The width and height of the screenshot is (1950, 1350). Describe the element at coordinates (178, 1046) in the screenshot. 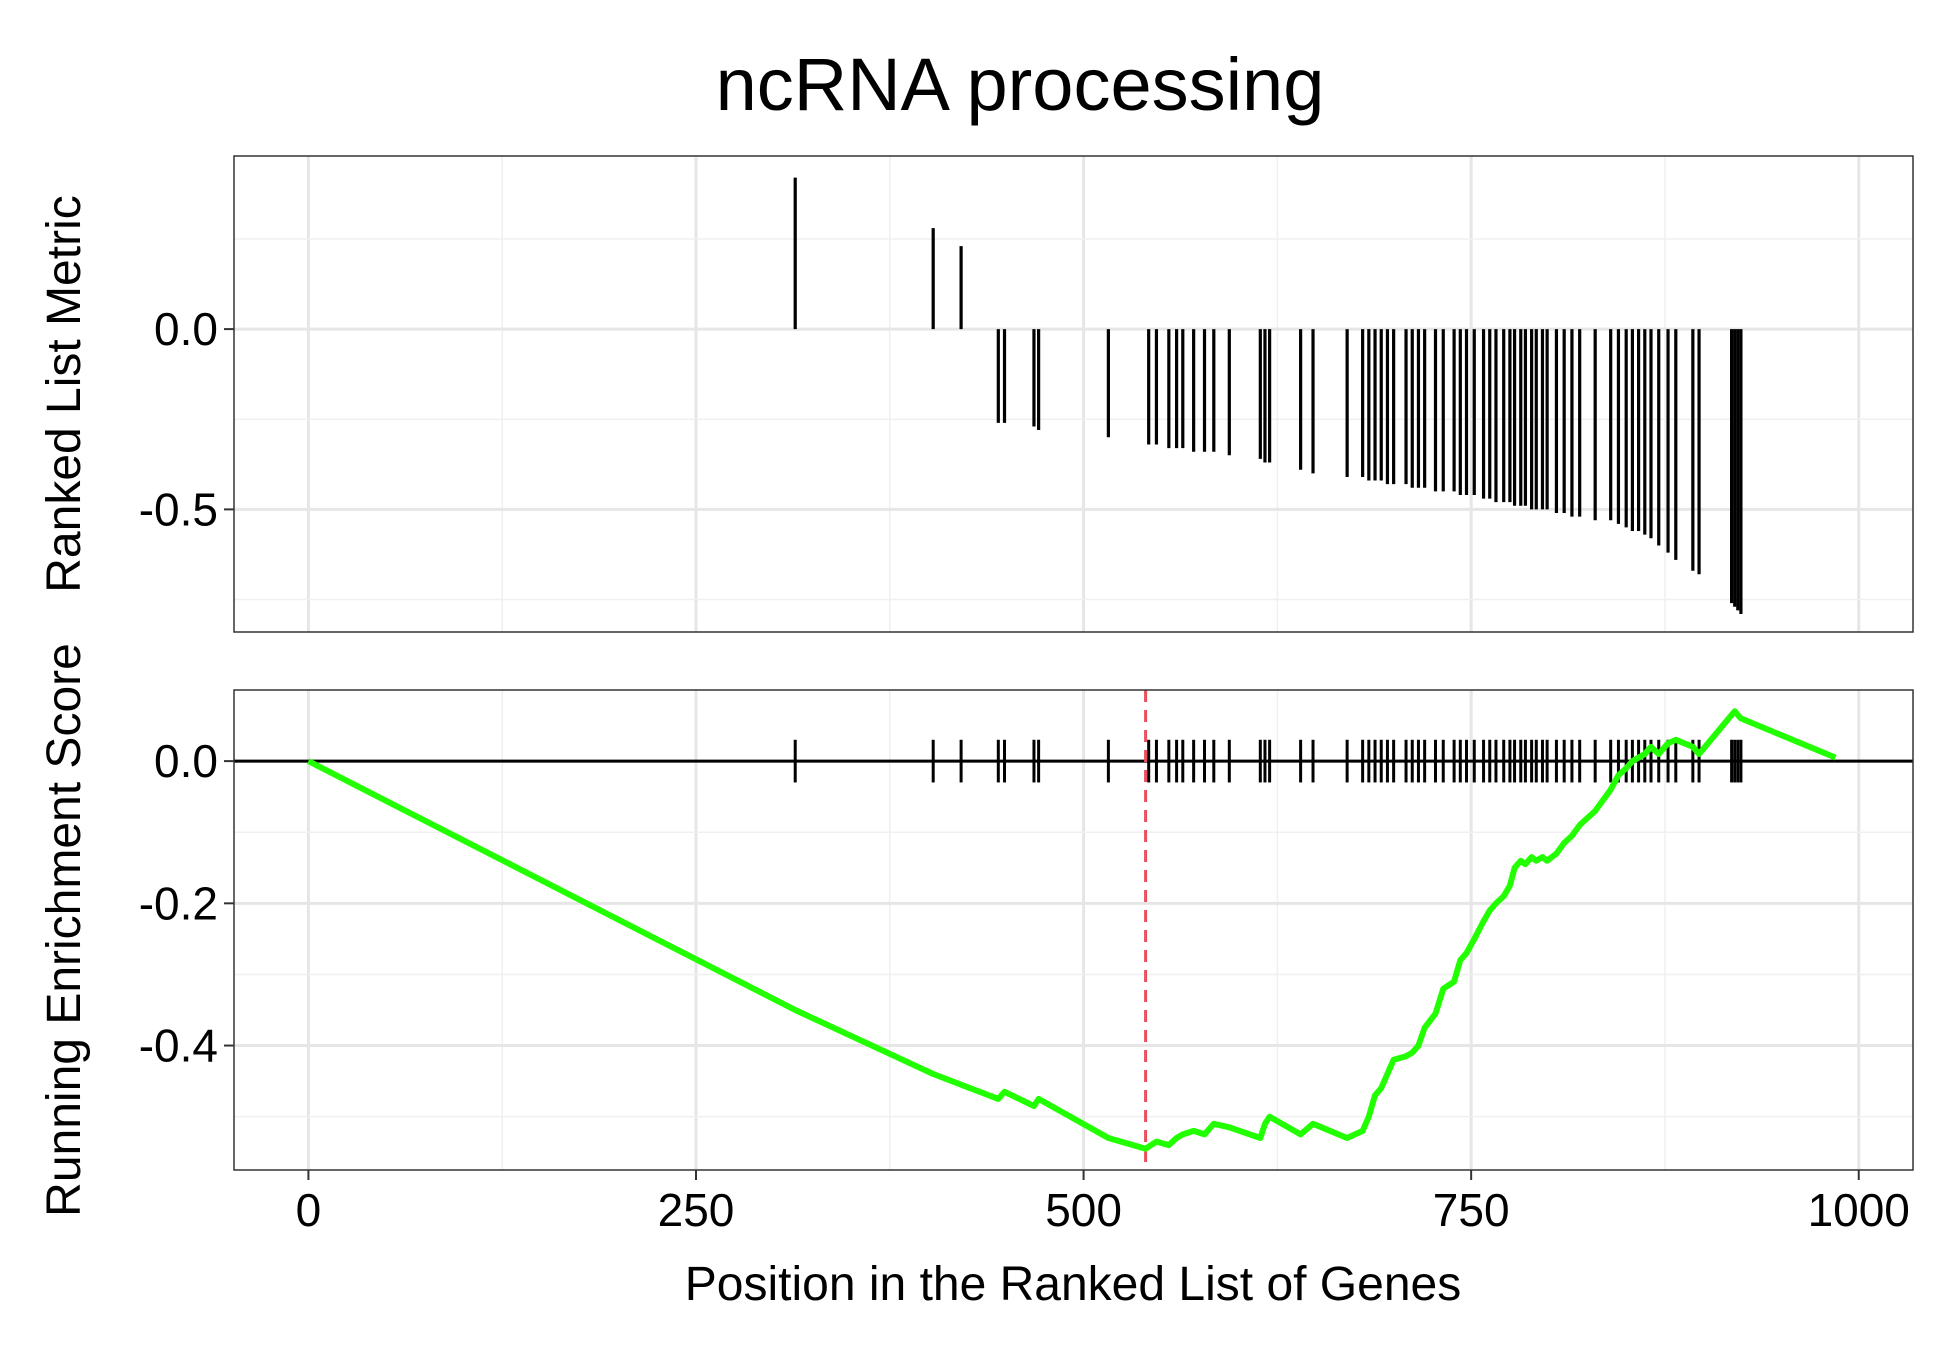

I see `bottom-y-tick-label: -0.4` at that location.